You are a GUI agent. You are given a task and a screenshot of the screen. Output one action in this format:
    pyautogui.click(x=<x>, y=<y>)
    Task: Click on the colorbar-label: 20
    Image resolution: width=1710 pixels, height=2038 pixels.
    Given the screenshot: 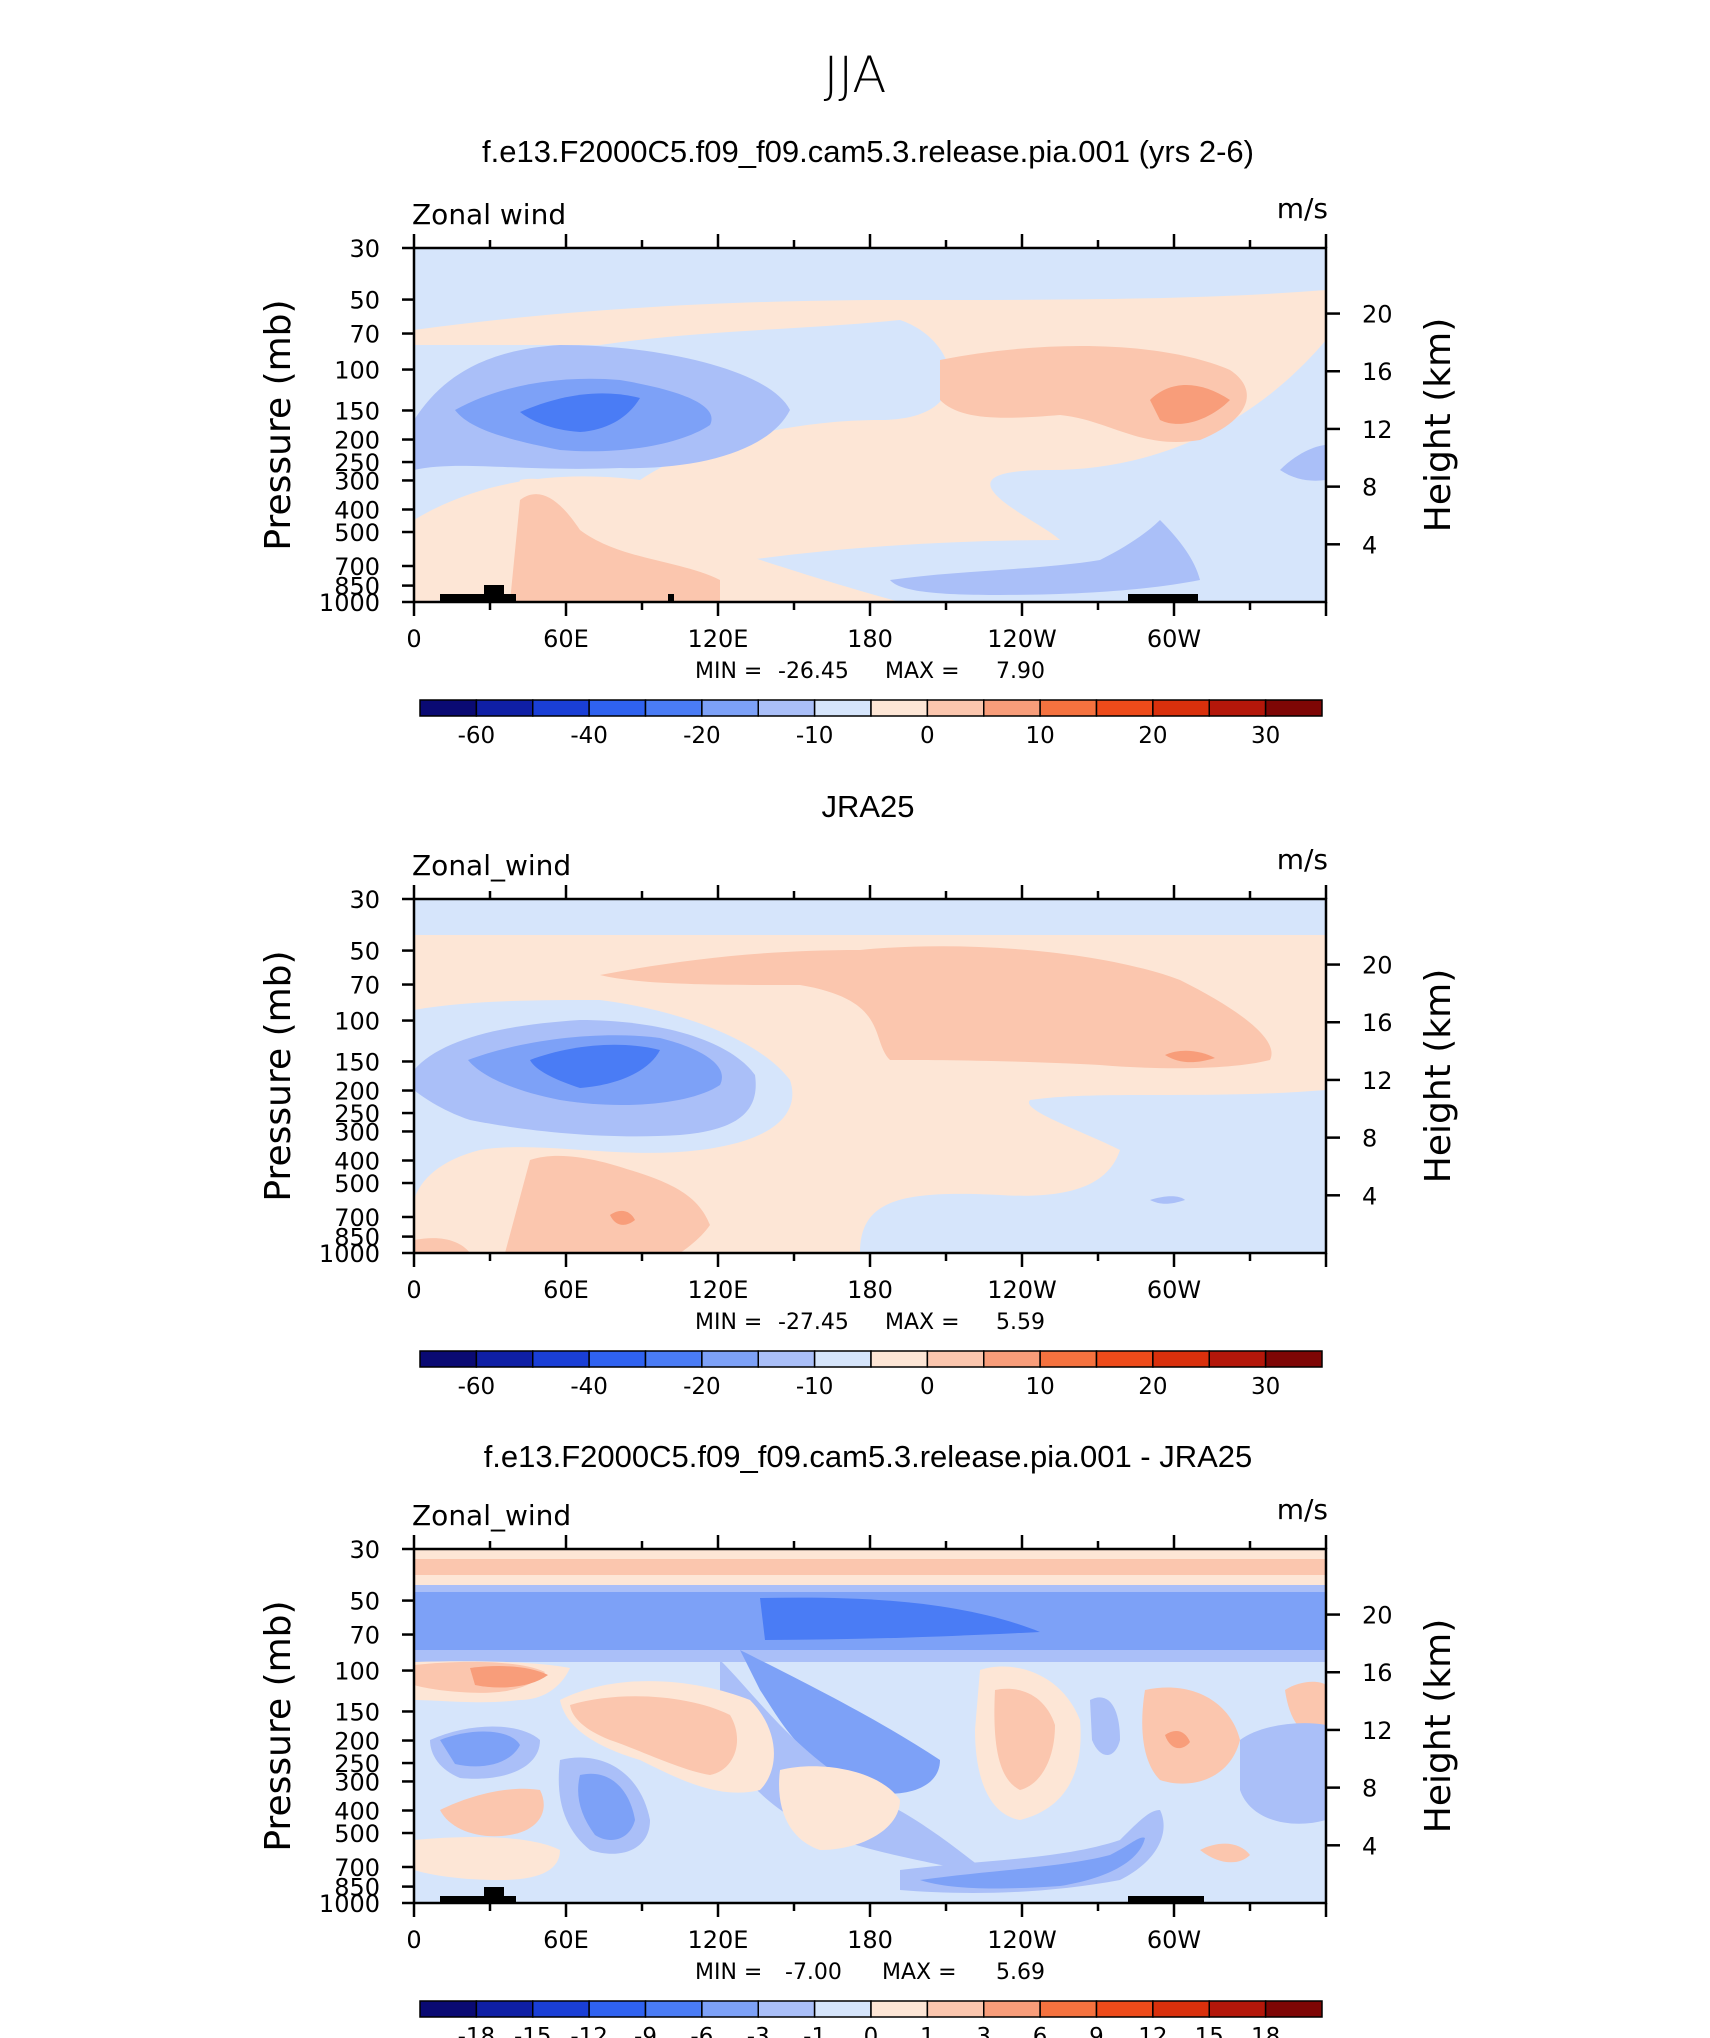 What is the action you would take?
    pyautogui.click(x=1152, y=1387)
    